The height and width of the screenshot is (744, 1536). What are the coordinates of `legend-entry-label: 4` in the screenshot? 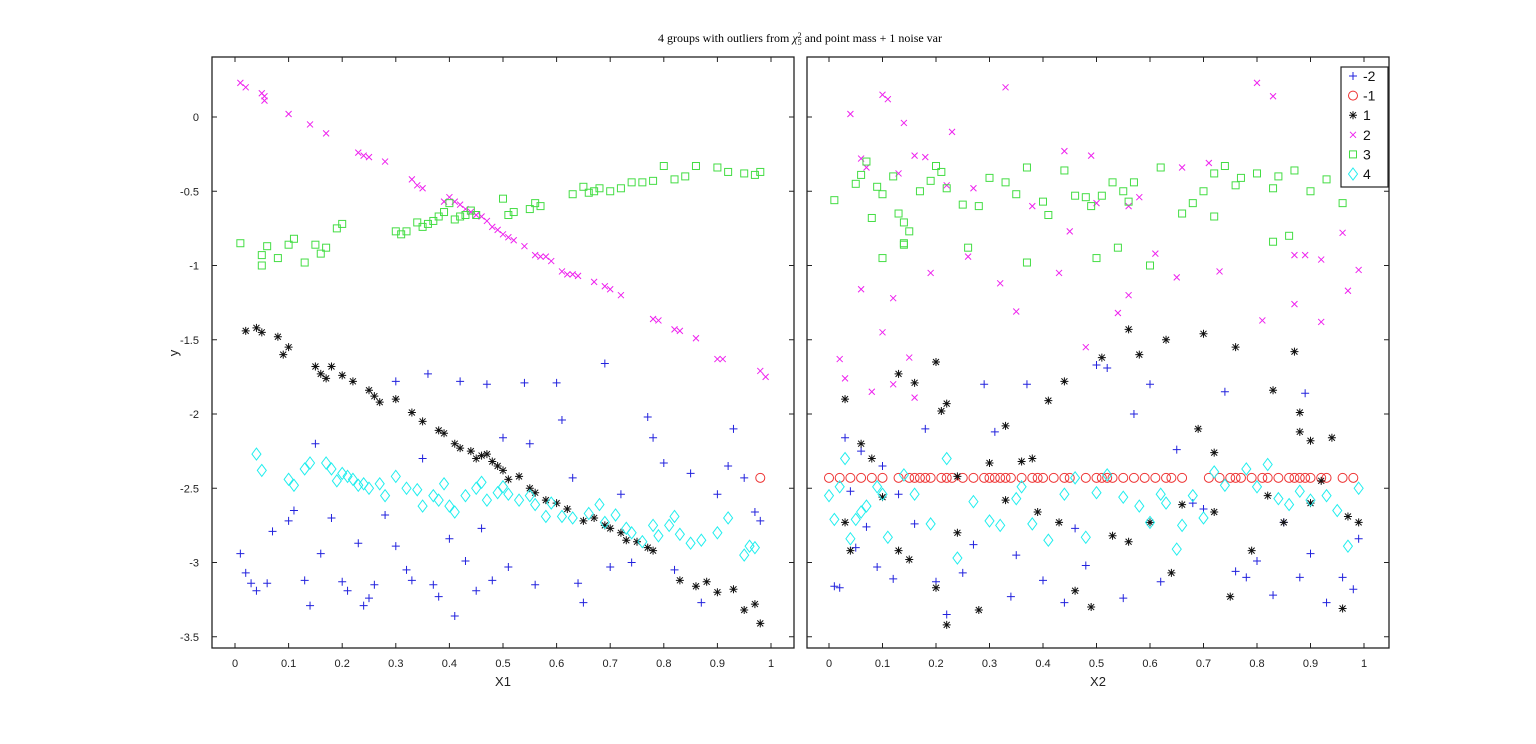 It's located at (1367, 174).